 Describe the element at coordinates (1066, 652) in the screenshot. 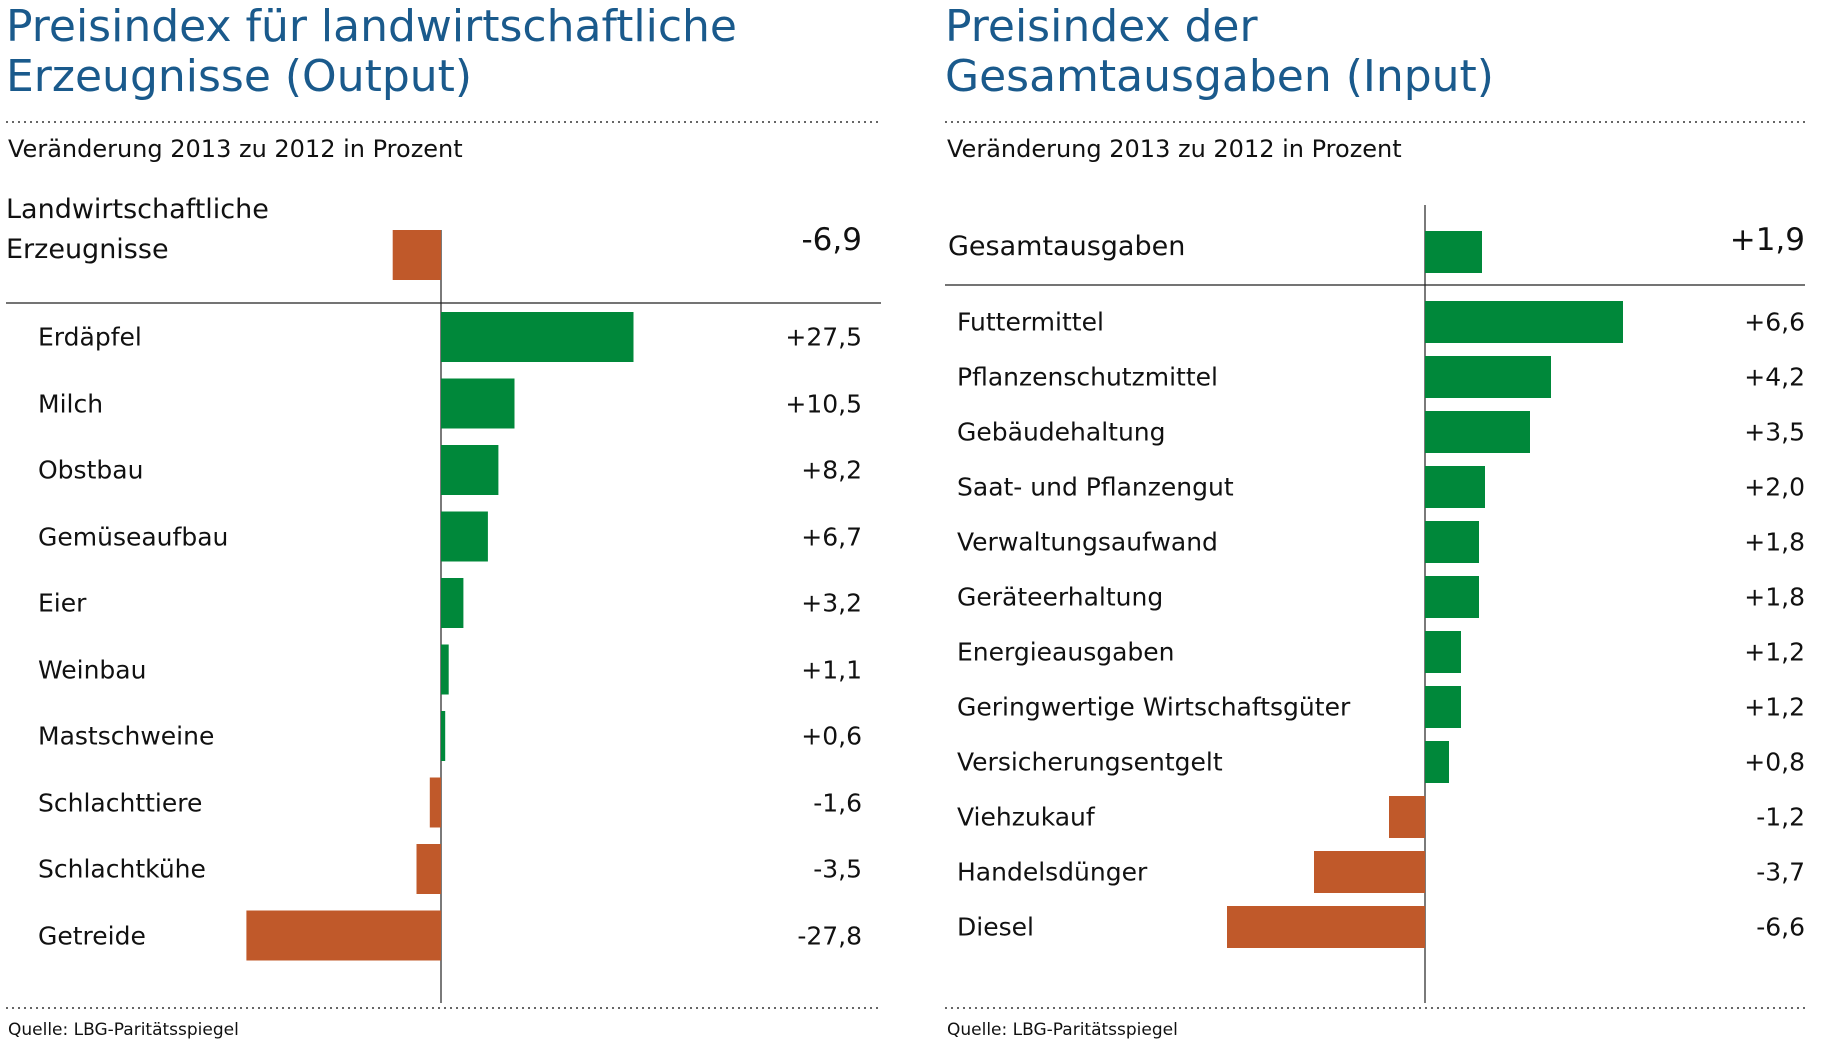

I see `category-label: Energieausgaben` at that location.